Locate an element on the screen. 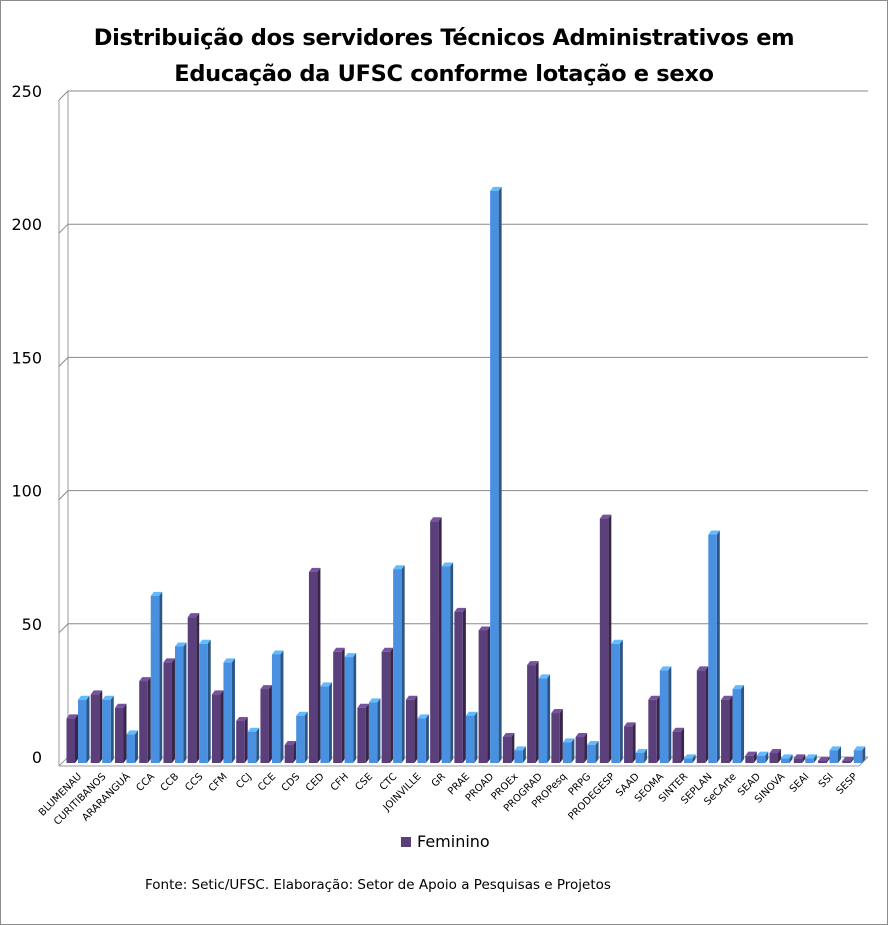  bar-PRODEGESP-series2 is located at coordinates (617, 701).